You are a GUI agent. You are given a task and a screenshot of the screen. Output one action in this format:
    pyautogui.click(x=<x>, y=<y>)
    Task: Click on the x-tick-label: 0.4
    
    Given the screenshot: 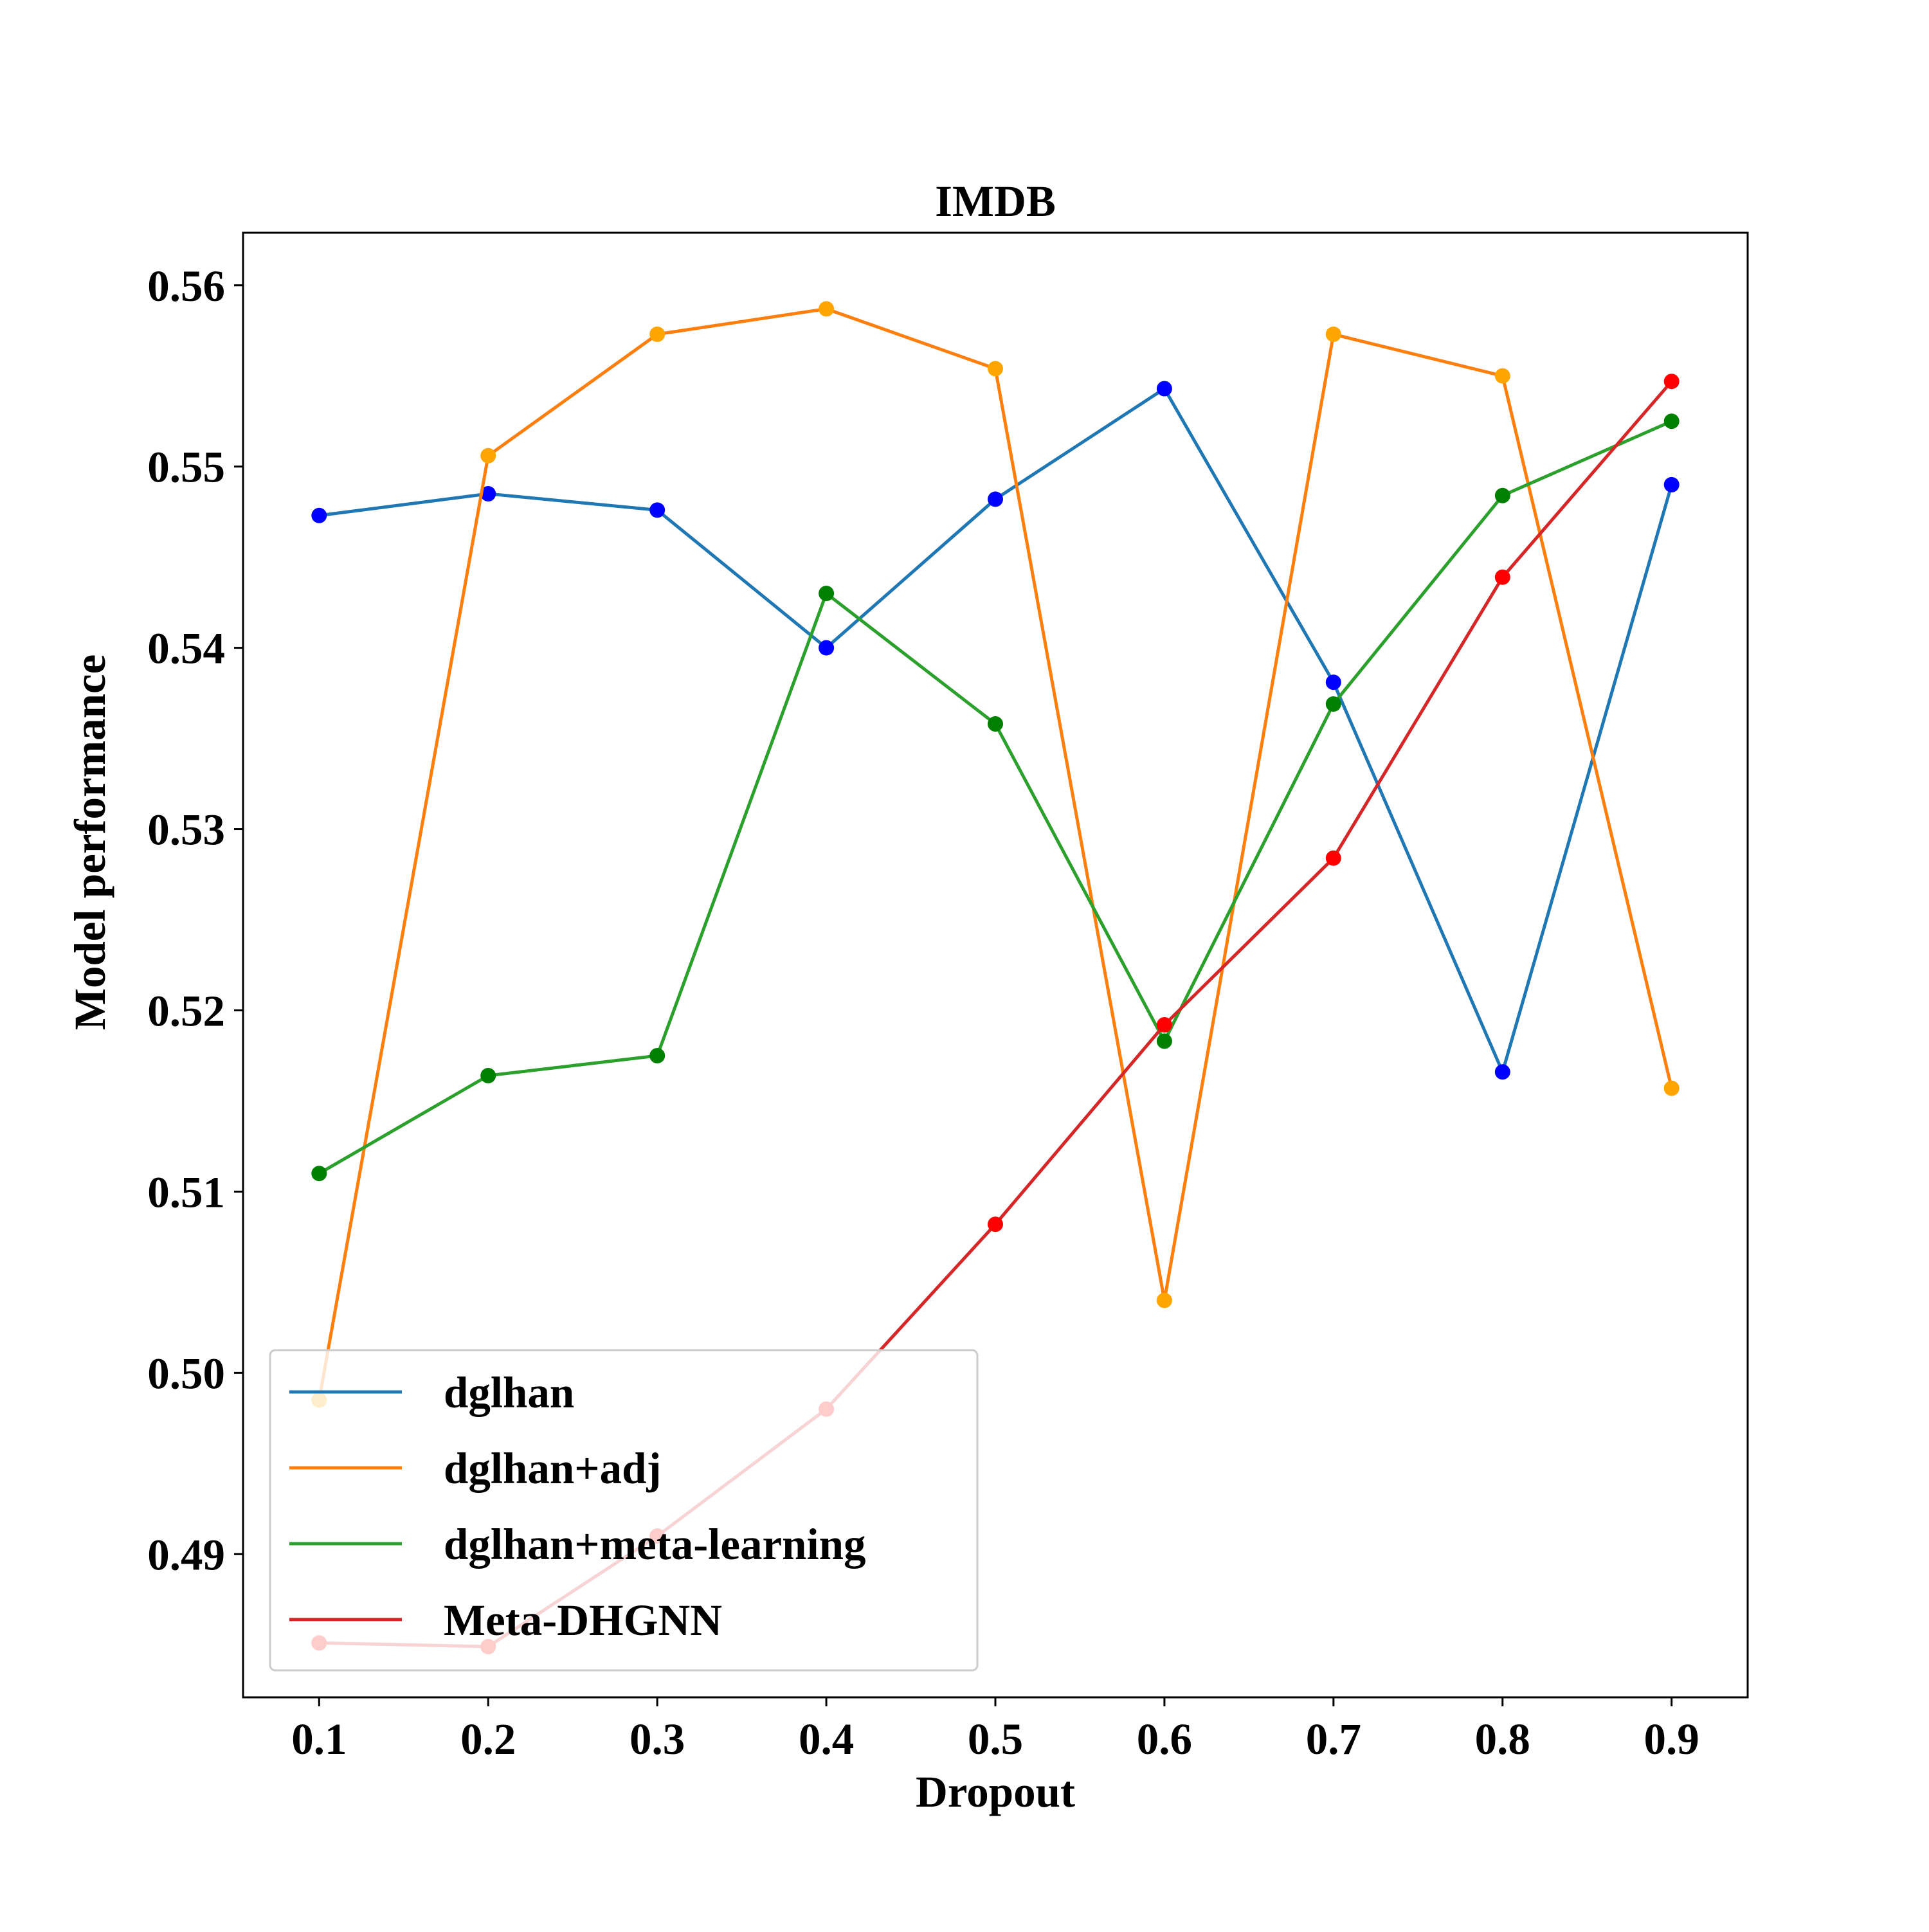 What is the action you would take?
    pyautogui.click(x=827, y=1739)
    